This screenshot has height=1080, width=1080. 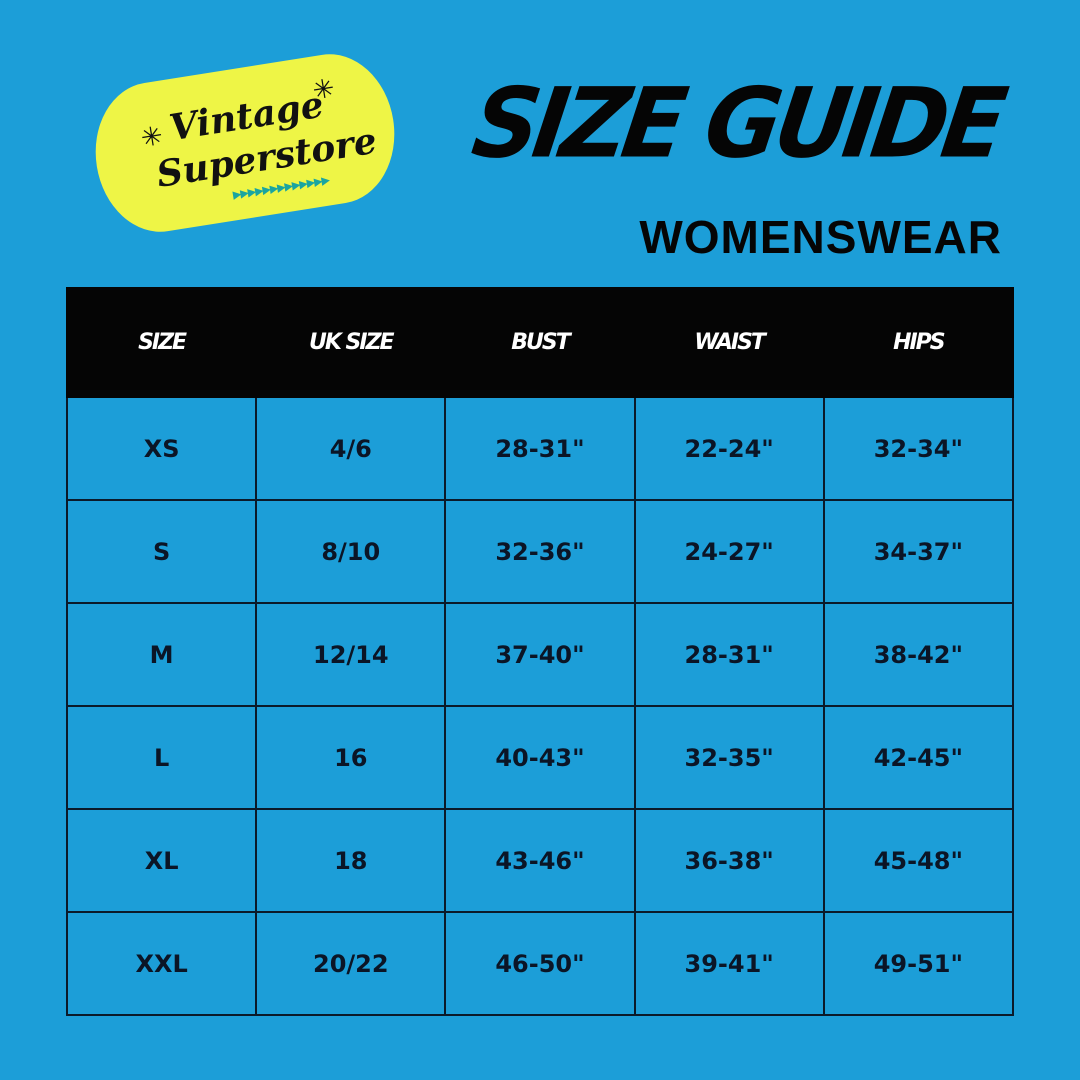 I want to click on cell-uk-size: 16, so click(x=351, y=757).